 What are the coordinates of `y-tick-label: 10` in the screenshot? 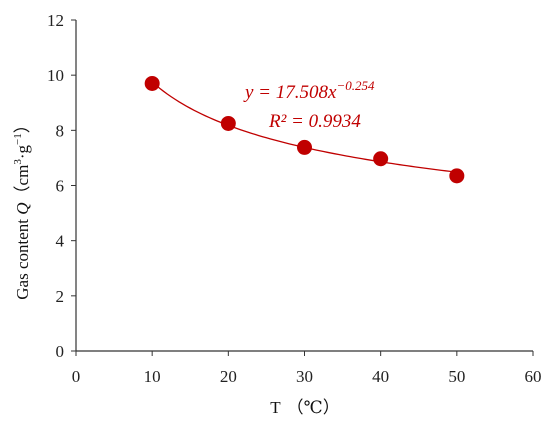 It's located at (55, 75).